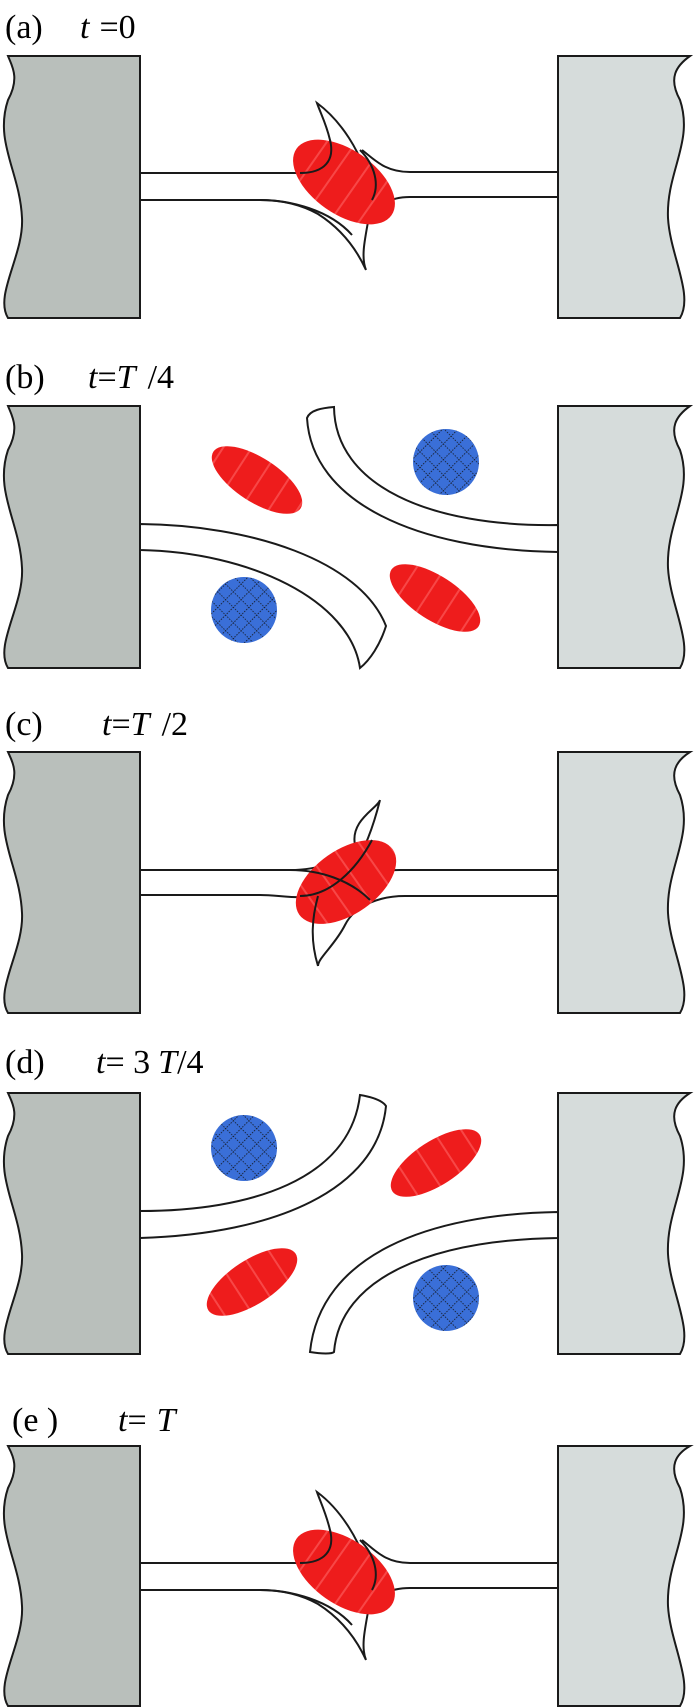 This screenshot has height=1708, width=700. Describe the element at coordinates (25, 377) in the screenshot. I see `panel-b-label: (b)` at that location.